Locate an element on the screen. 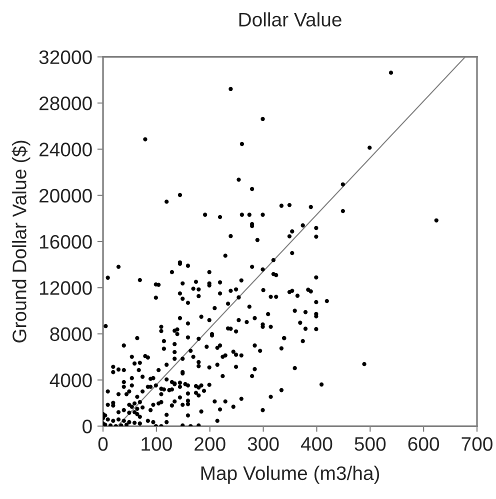 The width and height of the screenshot is (496, 499). x-tick-label: 100 is located at coordinates (157, 444).